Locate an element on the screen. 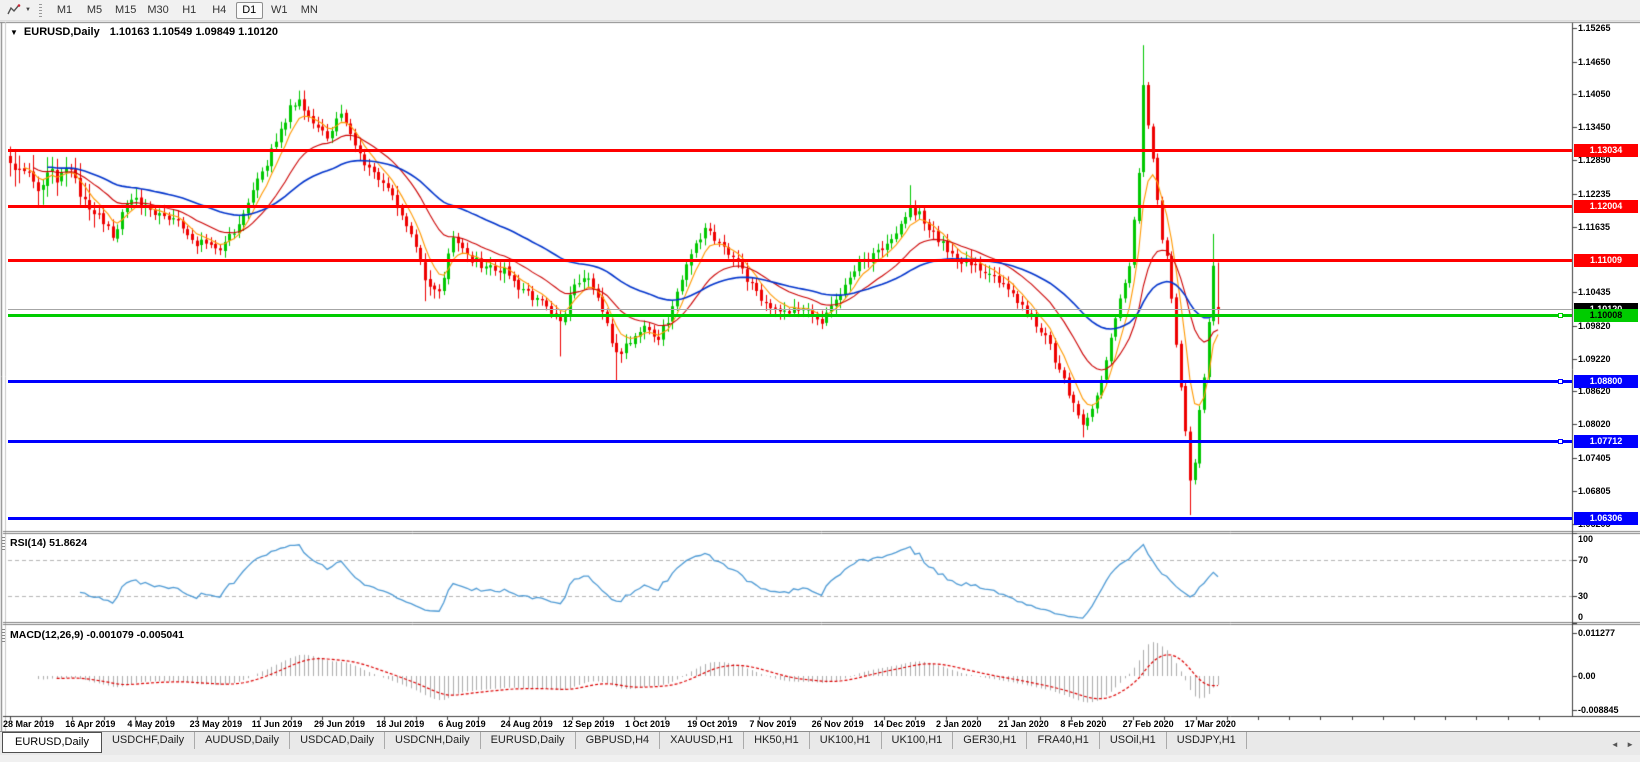 The image size is (1640, 762). time-axis-label: 16 Apr 2019 is located at coordinates (90, 724).